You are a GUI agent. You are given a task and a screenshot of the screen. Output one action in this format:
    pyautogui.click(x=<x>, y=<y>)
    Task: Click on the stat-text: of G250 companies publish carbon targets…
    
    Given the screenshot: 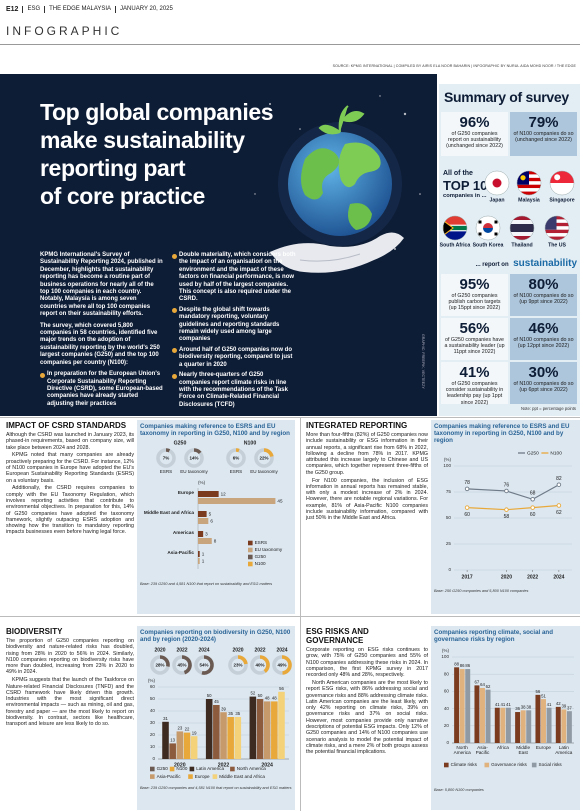 What is the action you would take?
    pyautogui.click(x=474, y=302)
    